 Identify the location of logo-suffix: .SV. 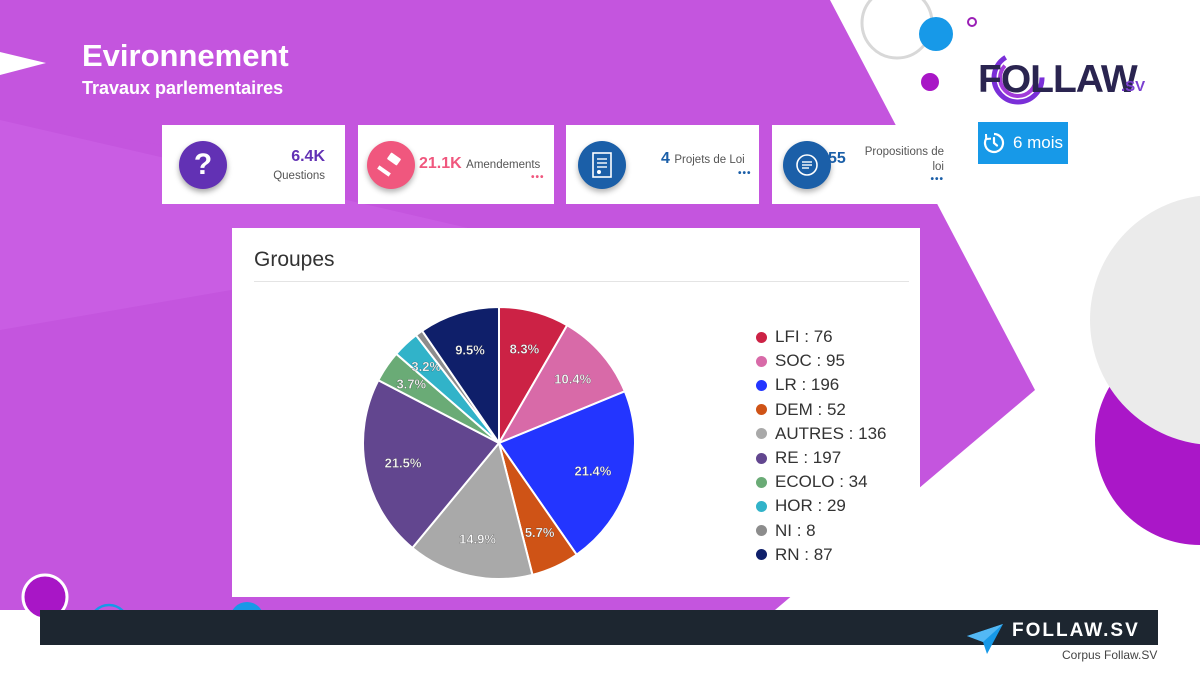
(1133, 86).